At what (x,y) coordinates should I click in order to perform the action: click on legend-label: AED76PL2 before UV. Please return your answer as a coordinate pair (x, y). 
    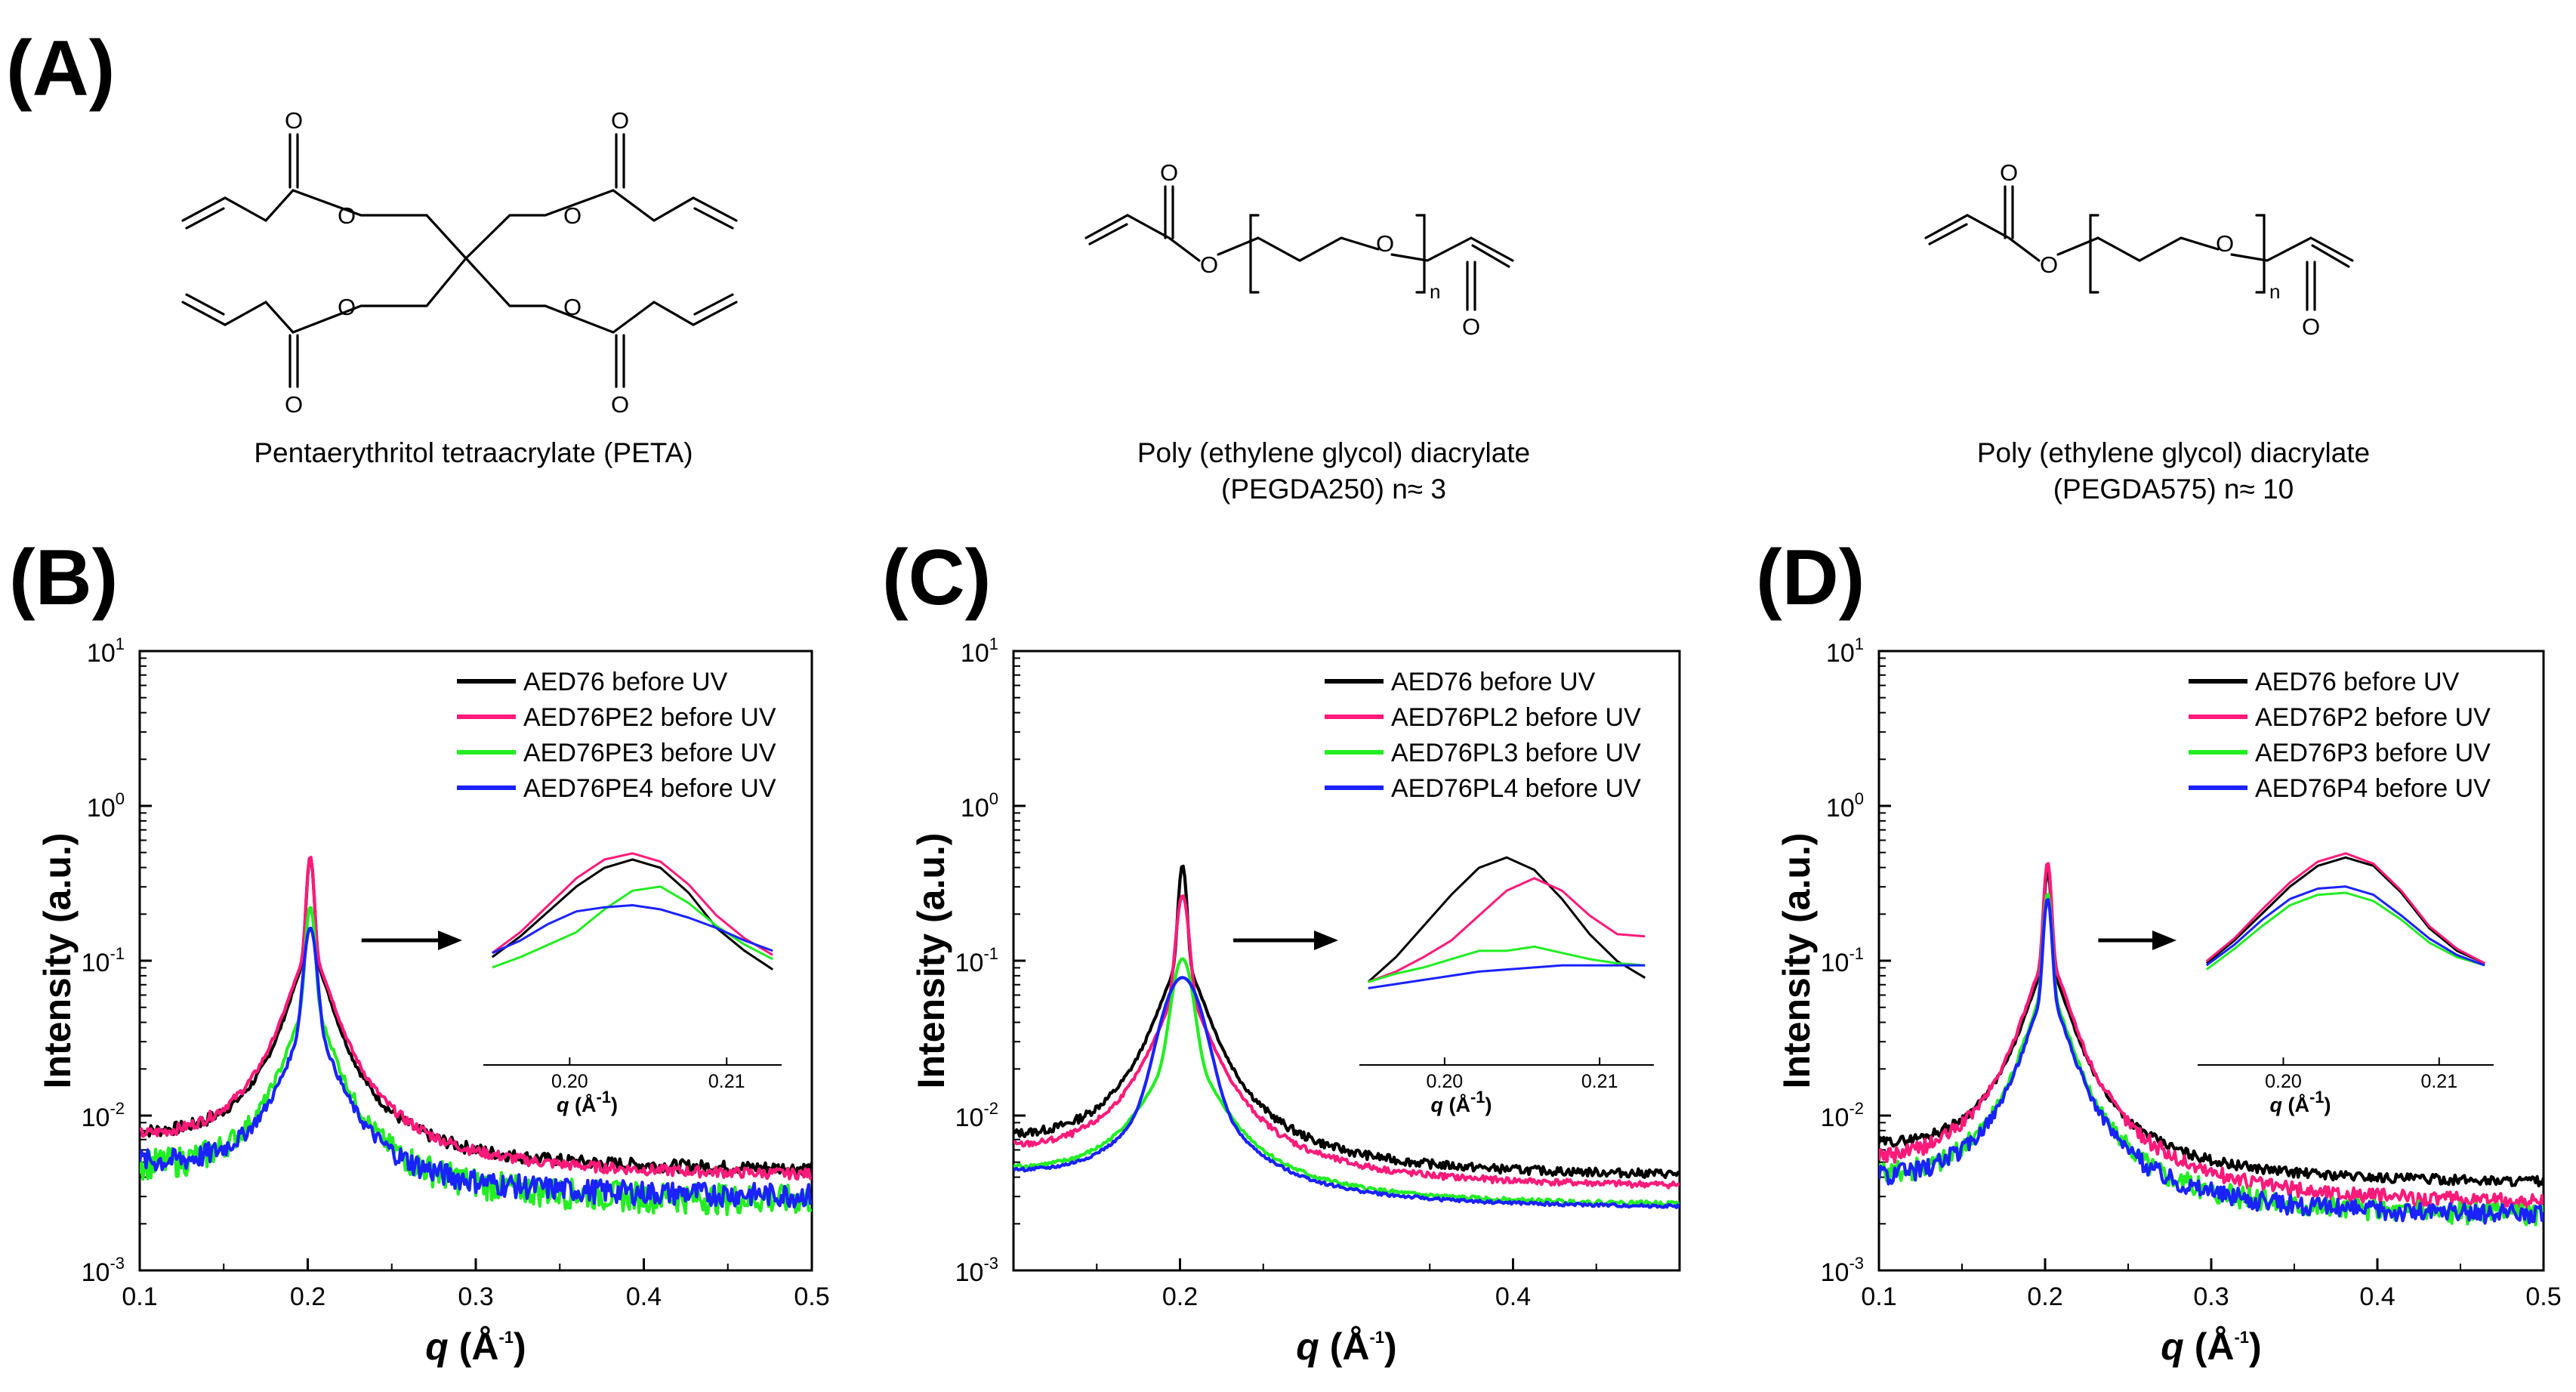
    Looking at the image, I should click on (1516, 717).